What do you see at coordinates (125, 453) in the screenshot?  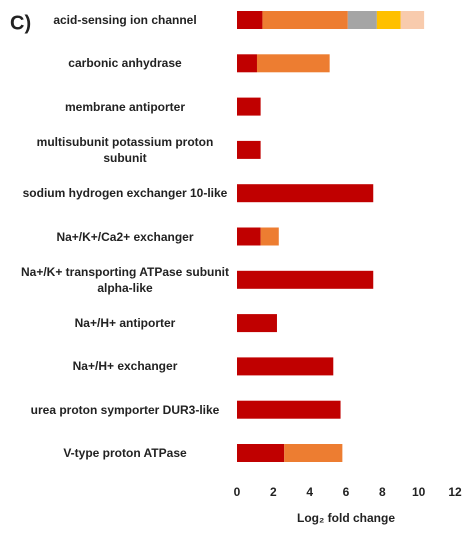 I see `category-label: V-type proton ATPase` at bounding box center [125, 453].